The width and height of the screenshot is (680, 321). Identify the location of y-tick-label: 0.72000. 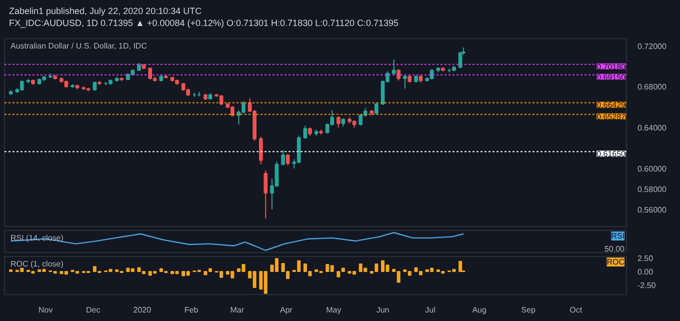
(652, 46).